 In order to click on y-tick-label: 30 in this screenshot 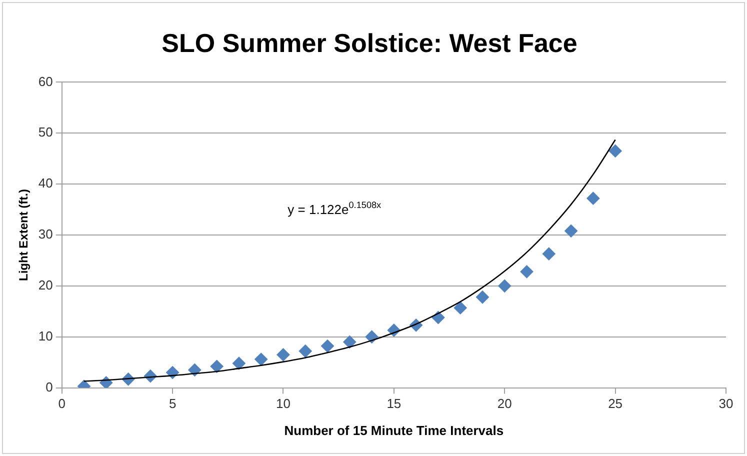, I will do `click(45, 234)`.